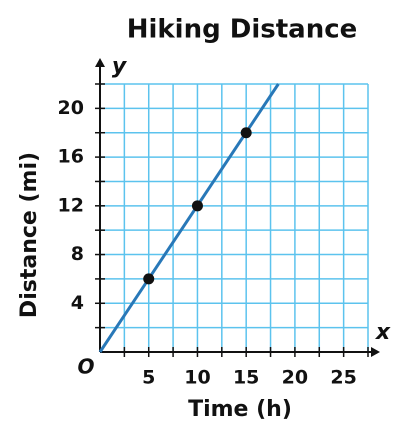  What do you see at coordinates (148, 378) in the screenshot?
I see `x-tick-label: 5` at bounding box center [148, 378].